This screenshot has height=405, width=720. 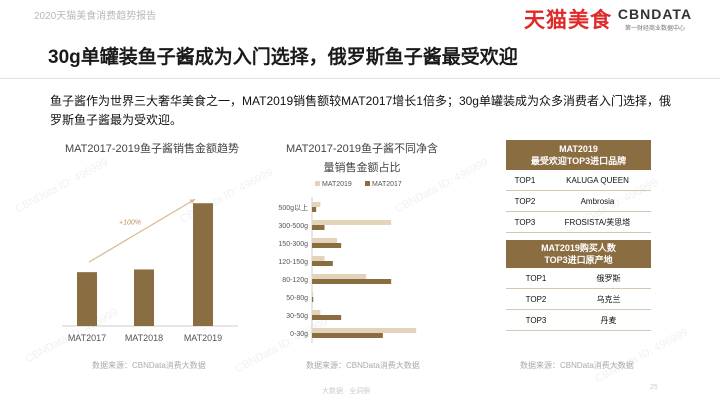 I want to click on y-tick-label: 50-80g, so click(x=297, y=298).